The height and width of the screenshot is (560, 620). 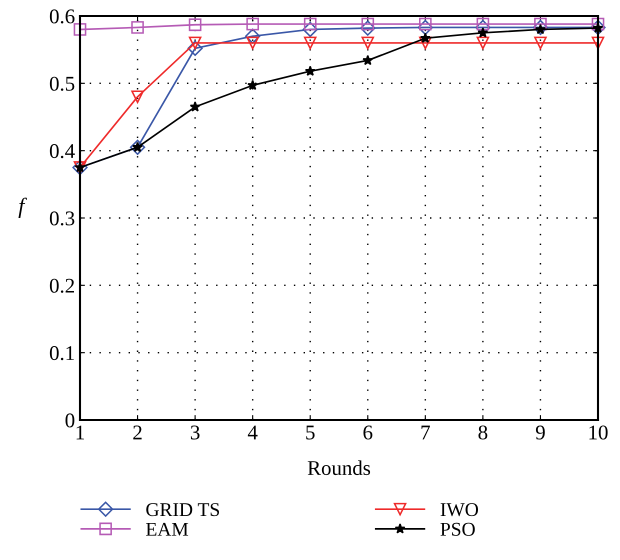 What do you see at coordinates (137, 433) in the screenshot?
I see `x-tick-label: 2` at bounding box center [137, 433].